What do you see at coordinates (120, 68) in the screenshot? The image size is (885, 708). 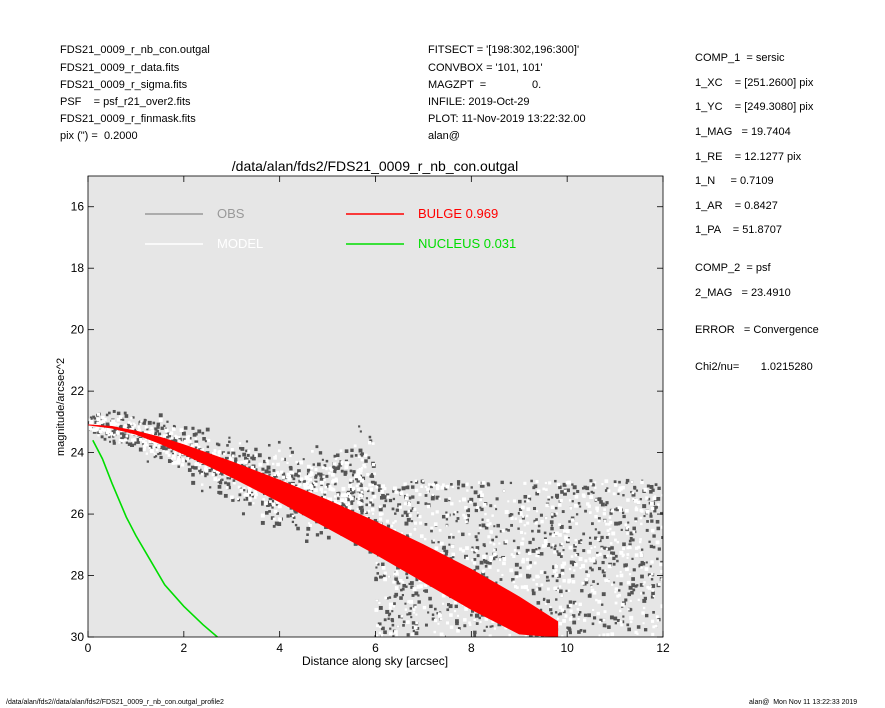 I see `header-left-line-2: FDS21_0009_r_data.fits` at bounding box center [120, 68].